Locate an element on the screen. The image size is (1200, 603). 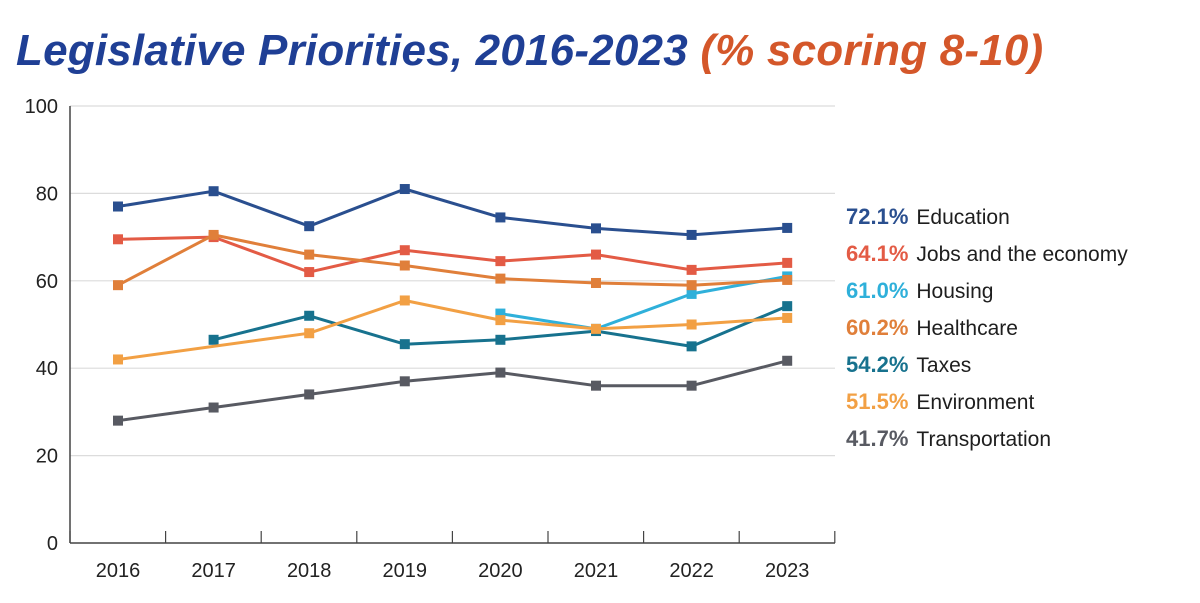
chart-title-main: Legislative Priorities, 2016-2023 is located at coordinates (352, 50).